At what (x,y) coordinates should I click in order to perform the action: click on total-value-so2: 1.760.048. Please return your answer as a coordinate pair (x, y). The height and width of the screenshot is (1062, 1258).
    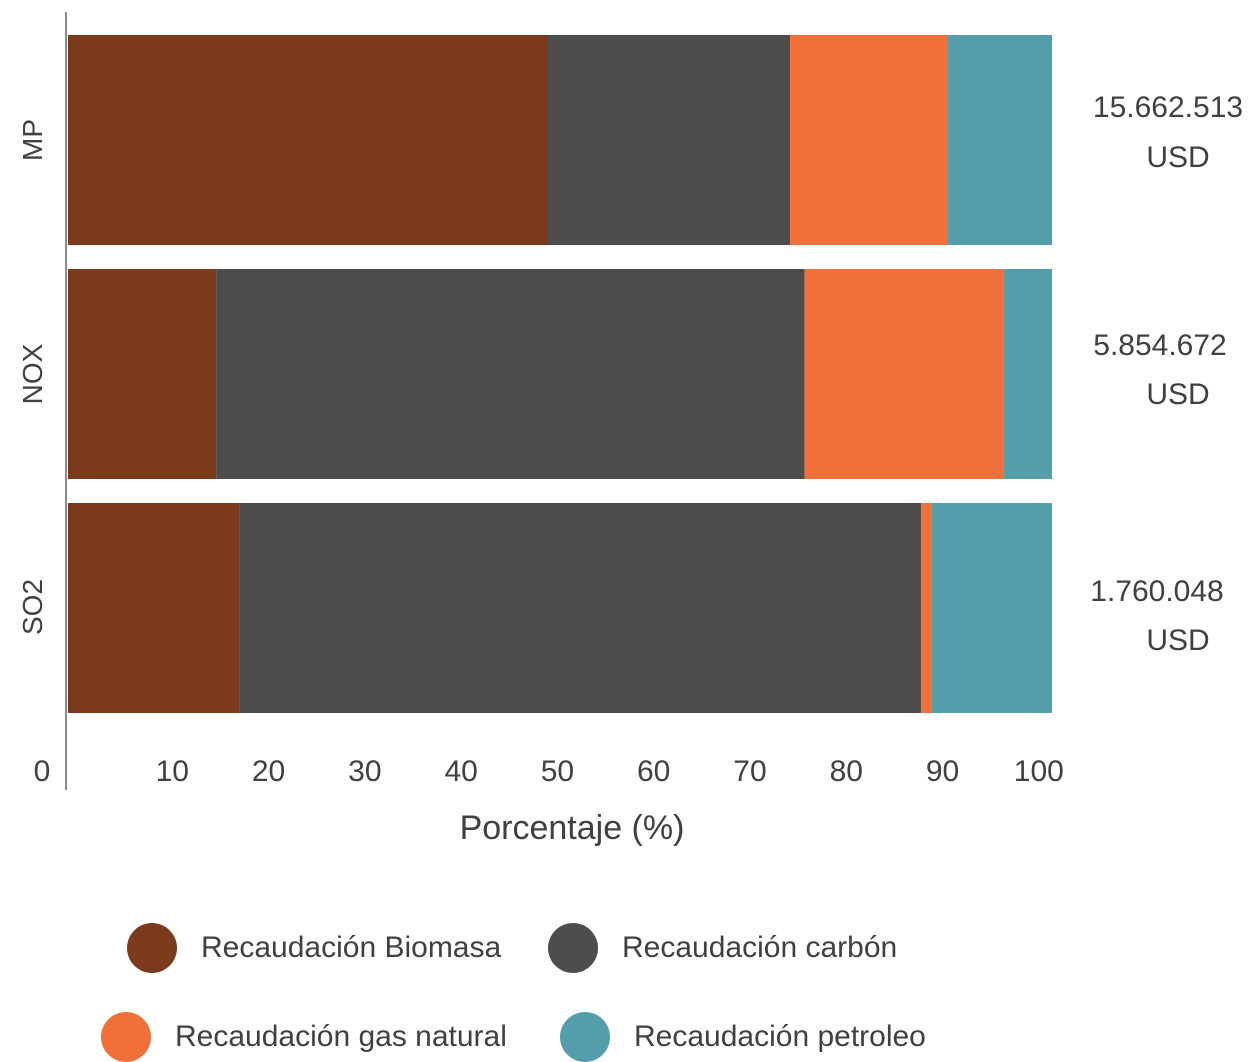
    Looking at the image, I should click on (1156, 591).